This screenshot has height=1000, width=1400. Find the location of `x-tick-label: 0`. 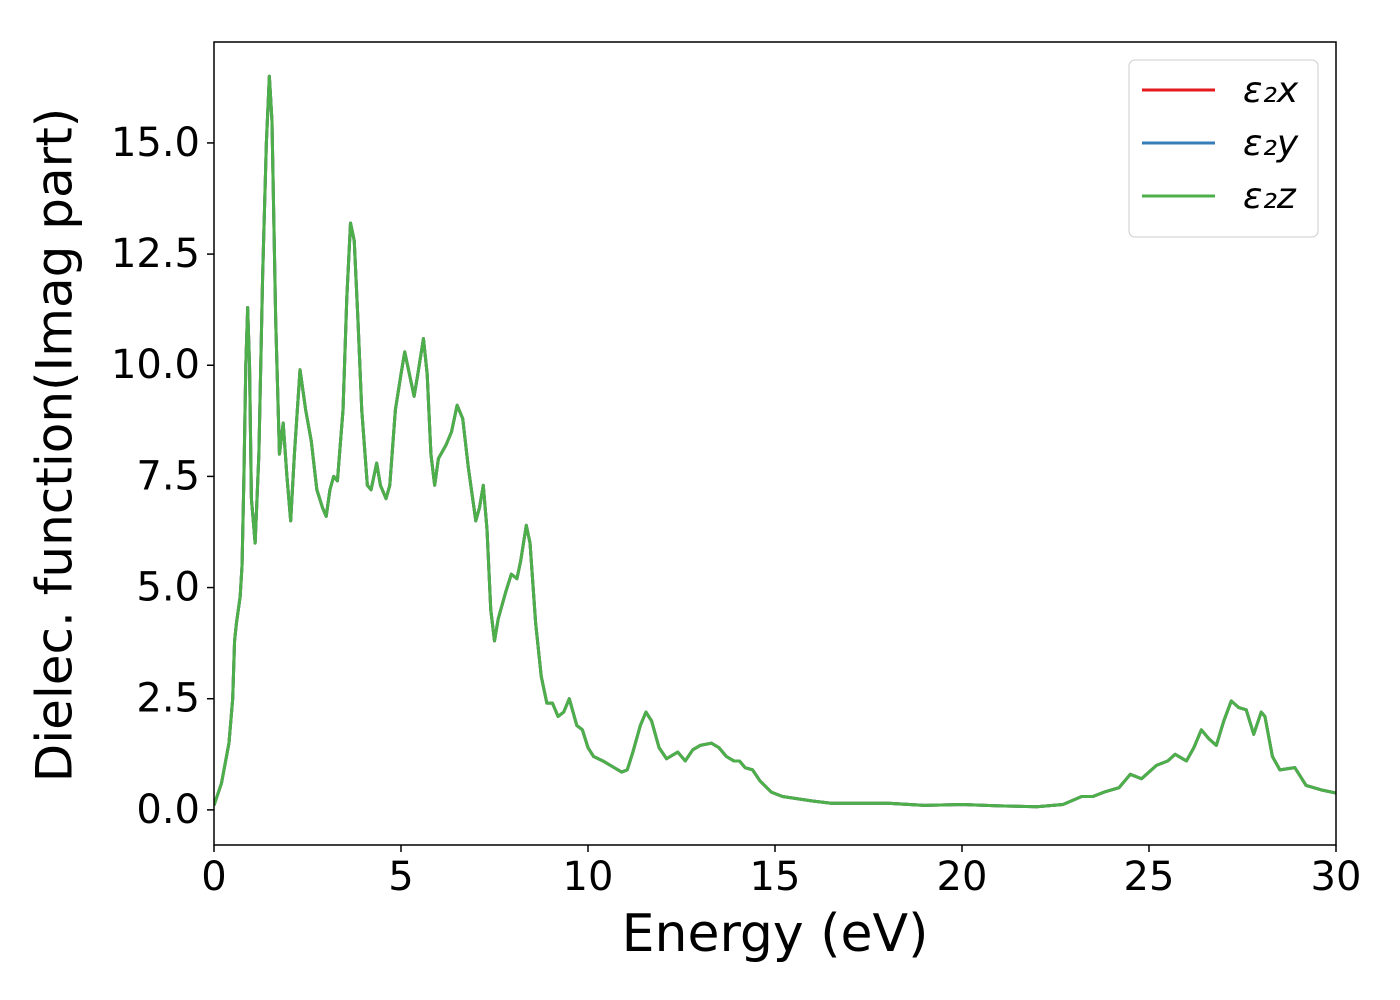

x-tick-label: 0 is located at coordinates (213, 877).